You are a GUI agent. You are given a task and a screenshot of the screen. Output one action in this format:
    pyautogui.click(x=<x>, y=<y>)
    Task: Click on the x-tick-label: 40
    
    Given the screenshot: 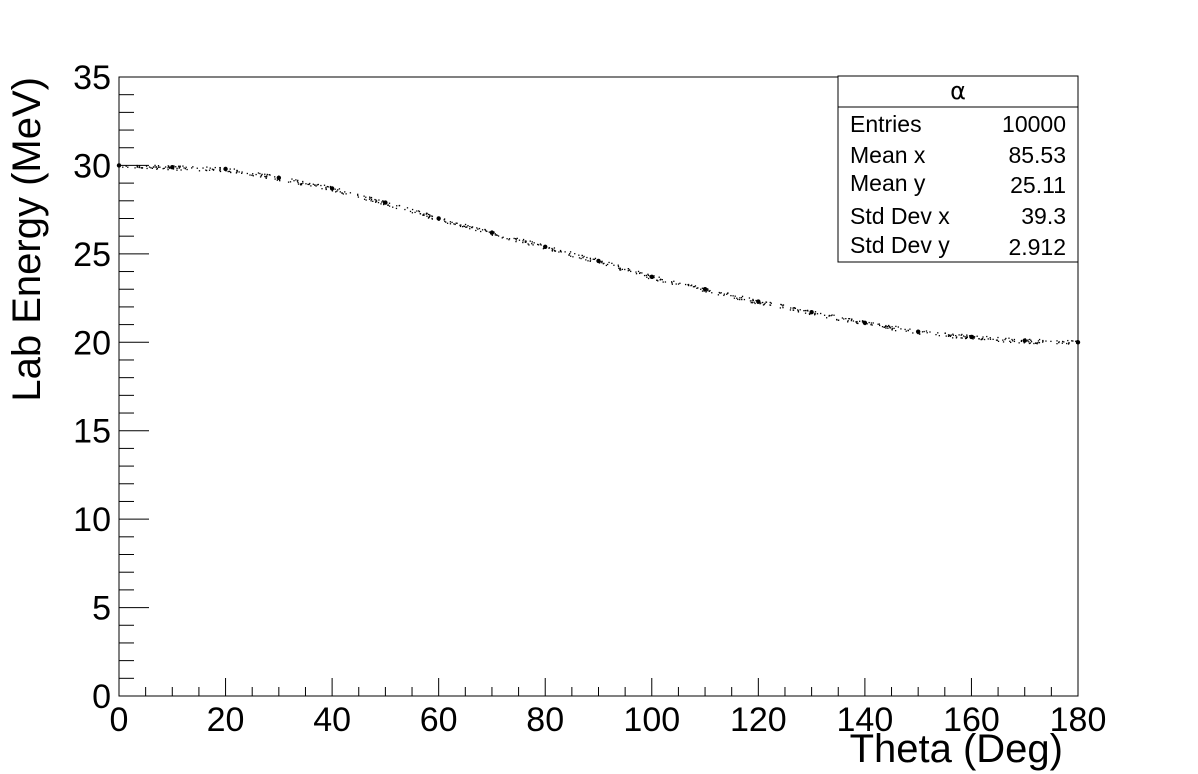 What is the action you would take?
    pyautogui.click(x=332, y=720)
    